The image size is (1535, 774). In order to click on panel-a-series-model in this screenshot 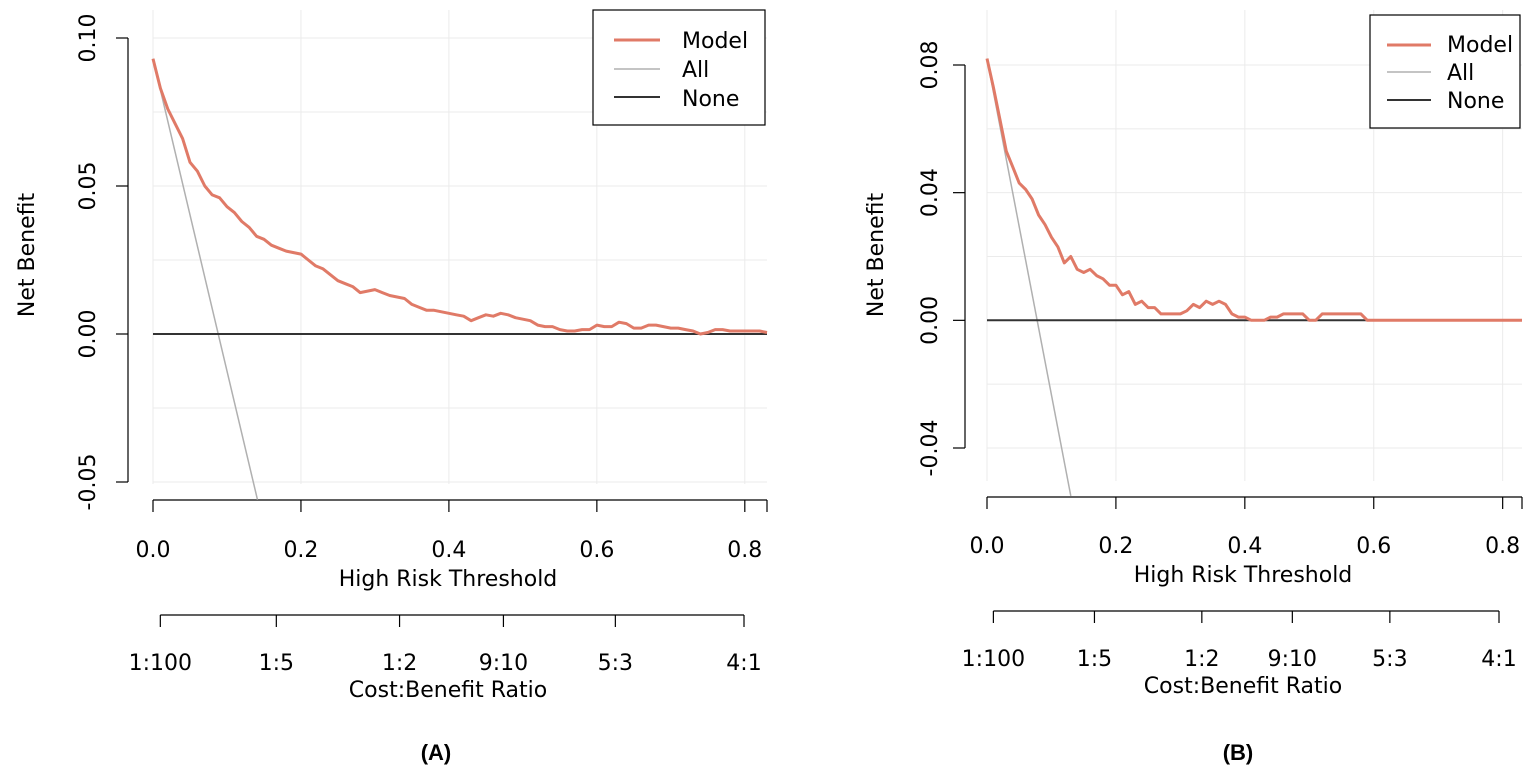, I will do `click(459, 197)`.